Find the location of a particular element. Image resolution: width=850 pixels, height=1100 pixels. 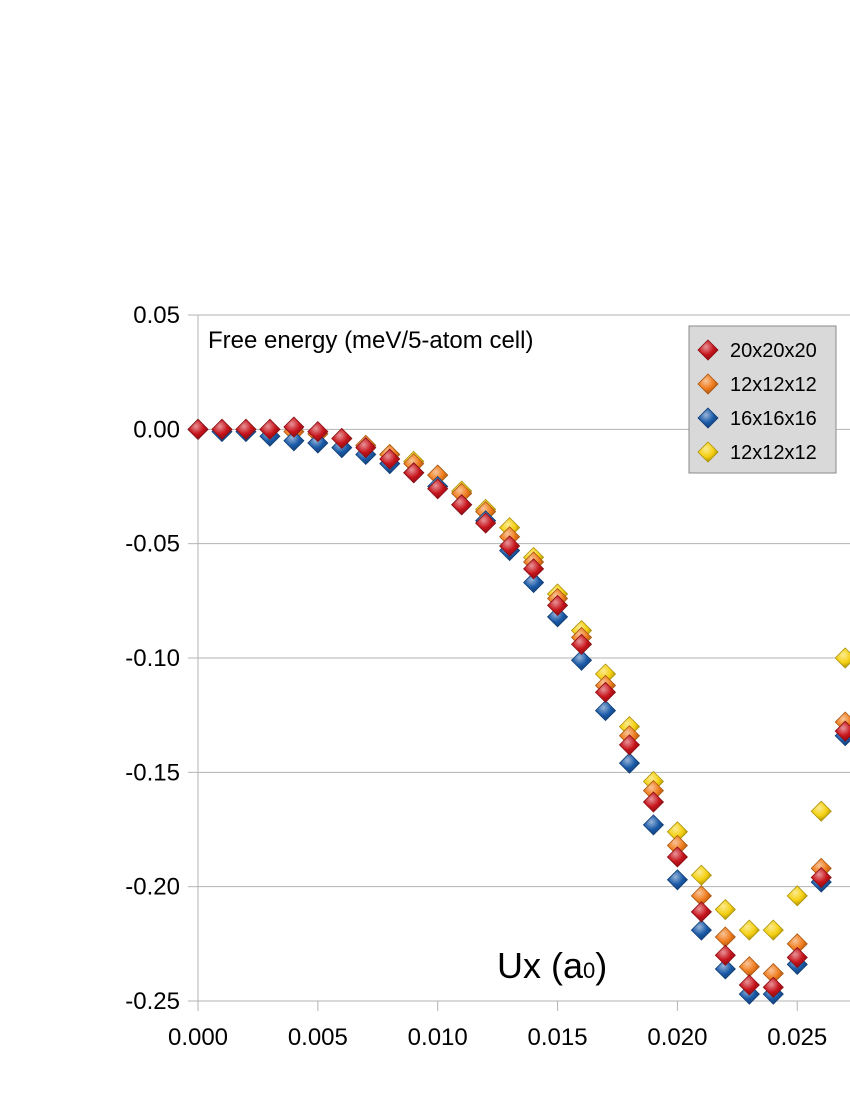

y-tick-label: 0.00 is located at coordinates (156, 429).